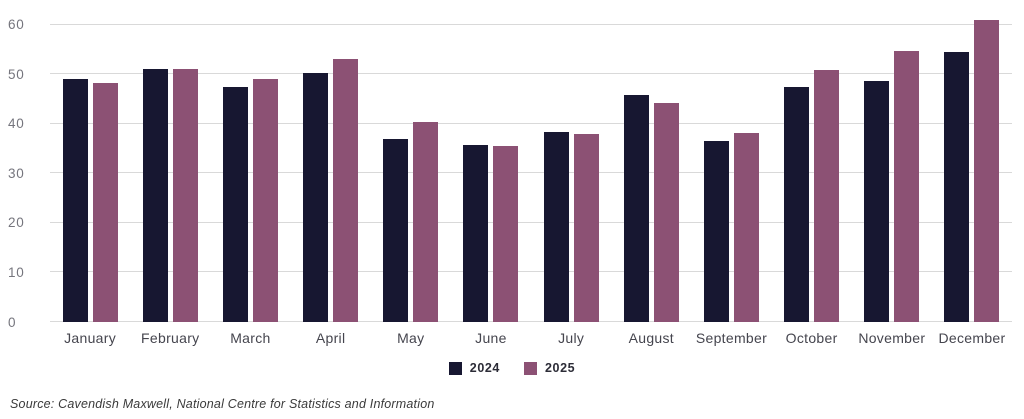 This screenshot has width=1024, height=419. Describe the element at coordinates (411, 168) in the screenshot. I see `bar-group-may` at that location.